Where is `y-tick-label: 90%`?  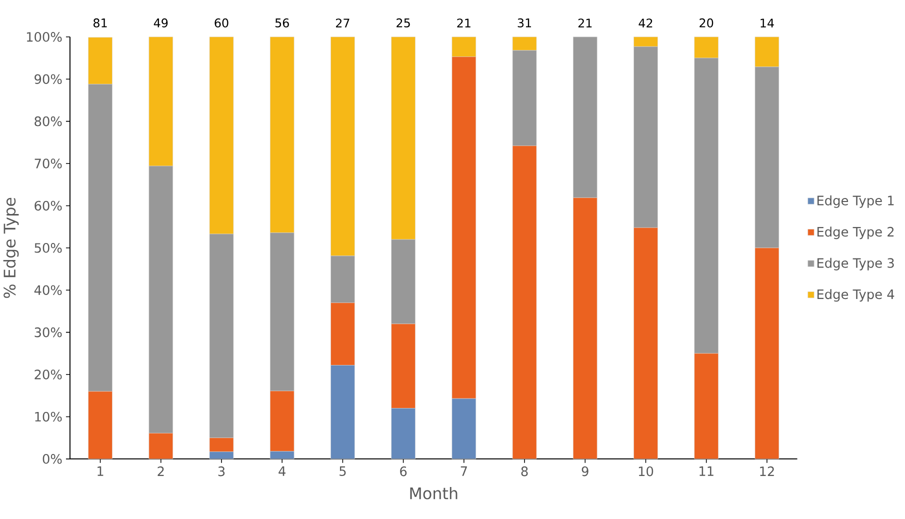
y-tick-label: 90% is located at coordinates (48, 79).